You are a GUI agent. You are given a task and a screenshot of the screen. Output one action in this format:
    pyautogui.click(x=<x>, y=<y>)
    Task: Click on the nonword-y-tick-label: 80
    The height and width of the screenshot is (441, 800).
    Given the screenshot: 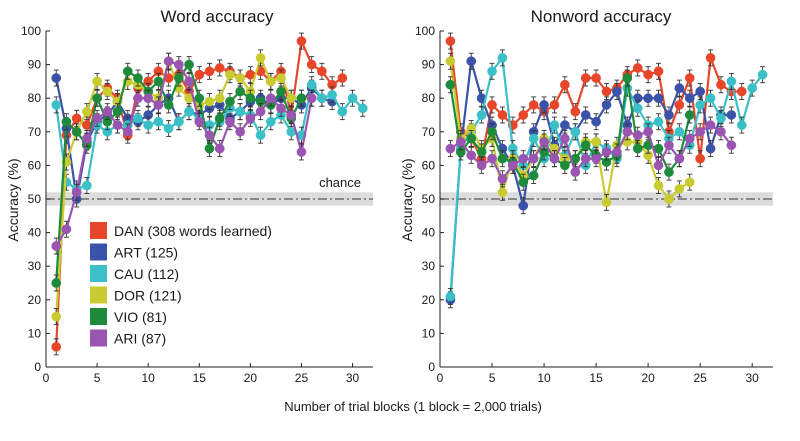 What is the action you would take?
    pyautogui.click(x=429, y=98)
    